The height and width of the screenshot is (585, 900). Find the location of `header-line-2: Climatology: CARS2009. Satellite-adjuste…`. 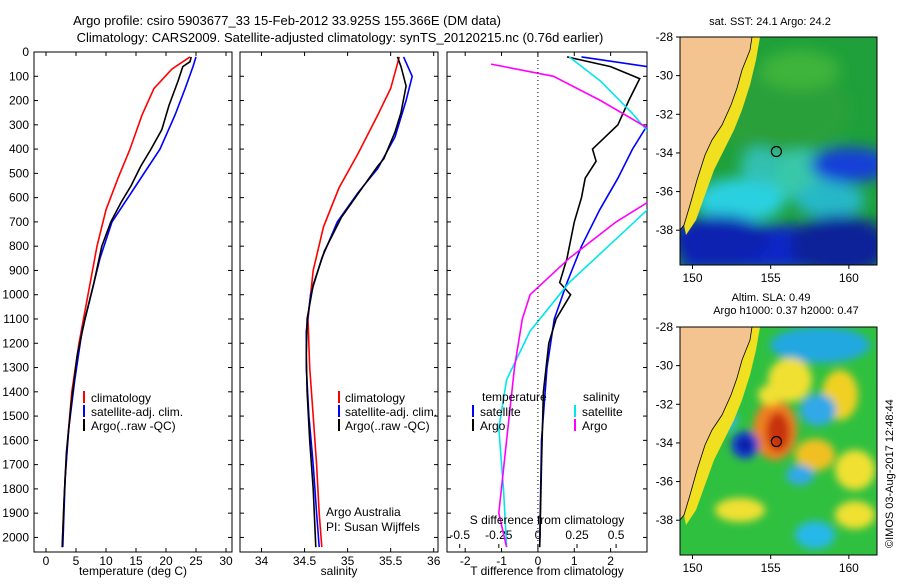

header-line-2: Climatology: CARS2009. Satellite-adjuste… is located at coordinates (340, 37).